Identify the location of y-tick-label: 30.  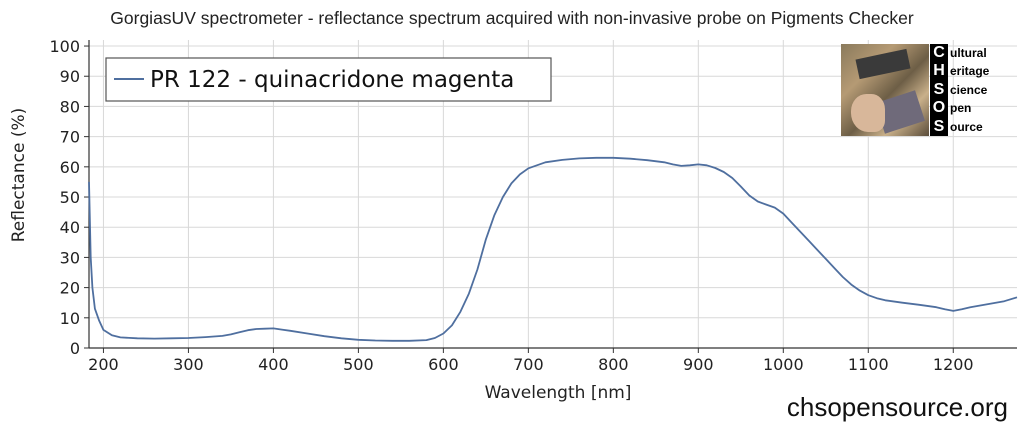
(70, 257).